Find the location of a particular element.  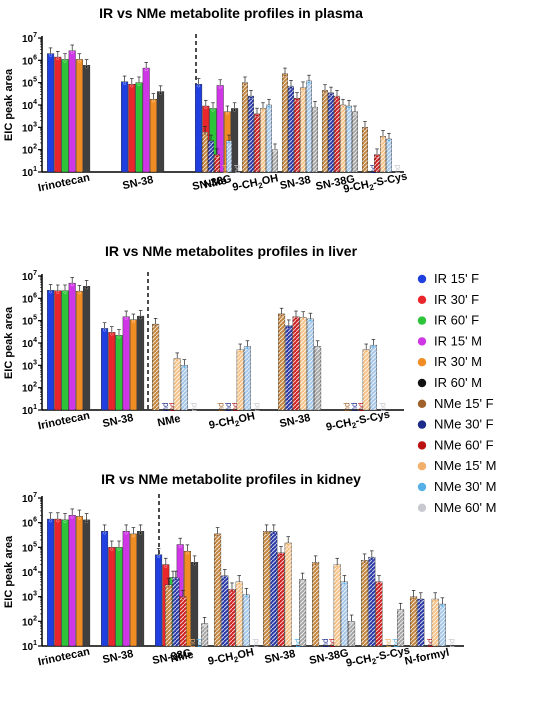

legend-entry: NMe 30' M is located at coordinates (465, 486).